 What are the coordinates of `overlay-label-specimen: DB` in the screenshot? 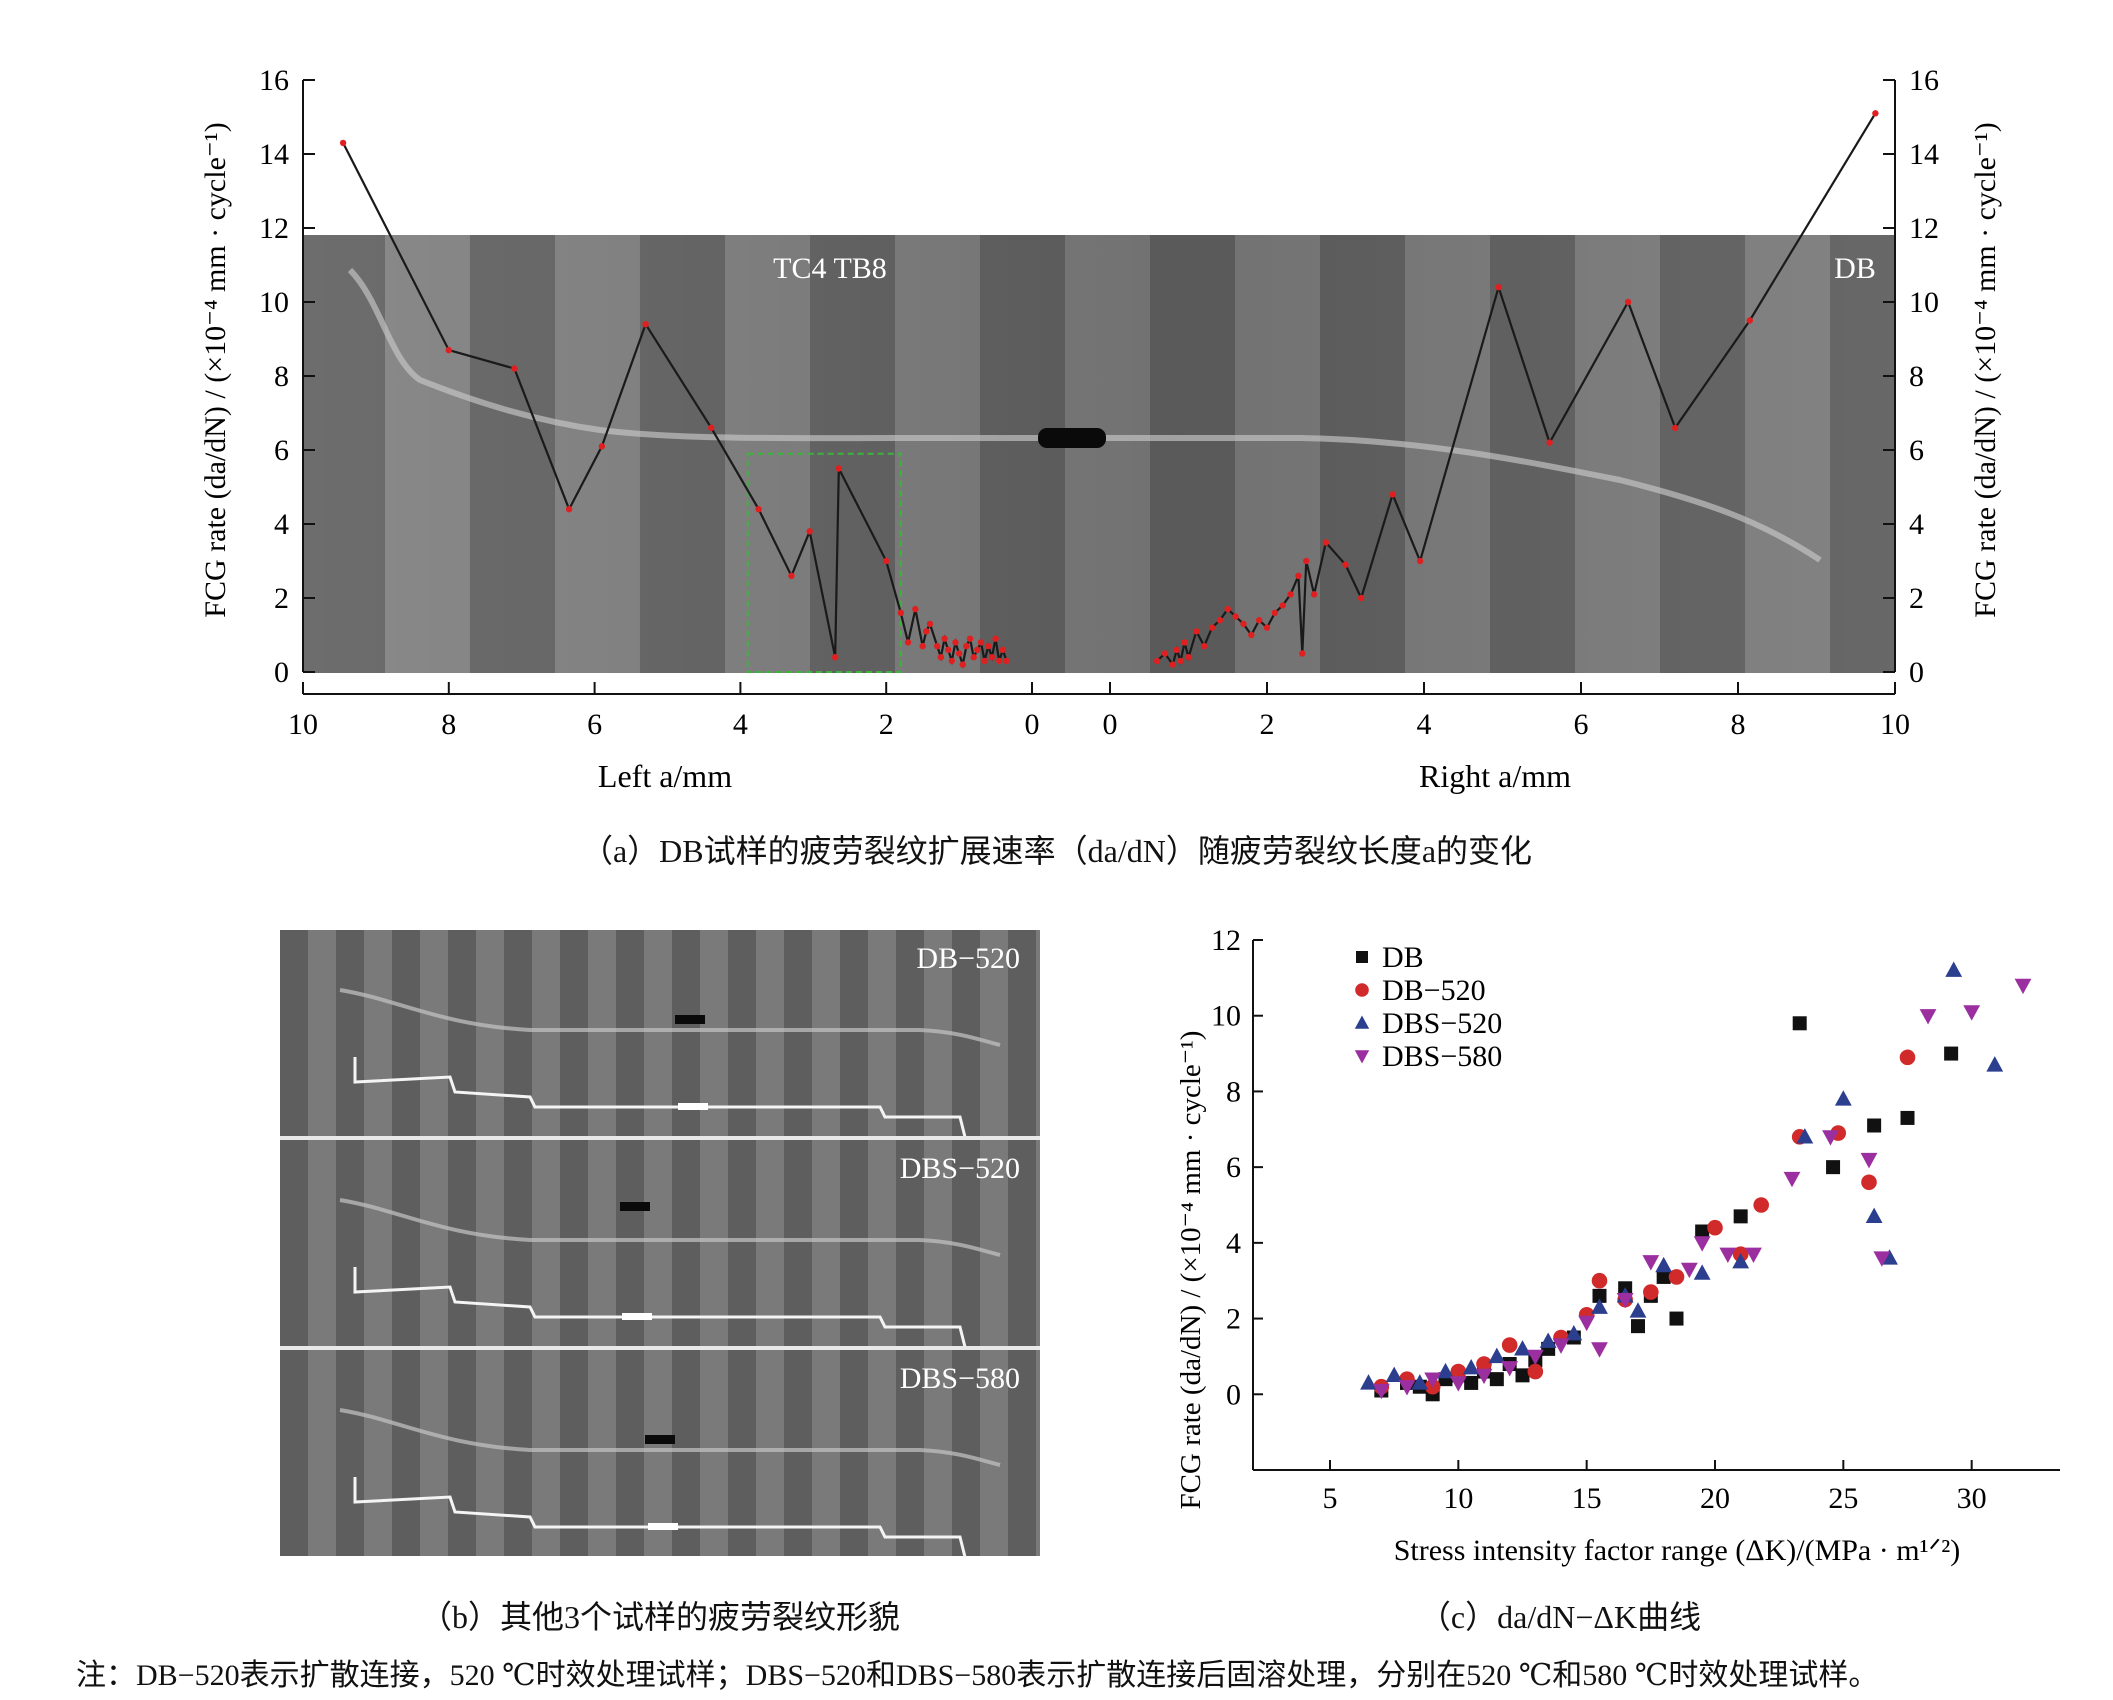 It's located at (1855, 268).